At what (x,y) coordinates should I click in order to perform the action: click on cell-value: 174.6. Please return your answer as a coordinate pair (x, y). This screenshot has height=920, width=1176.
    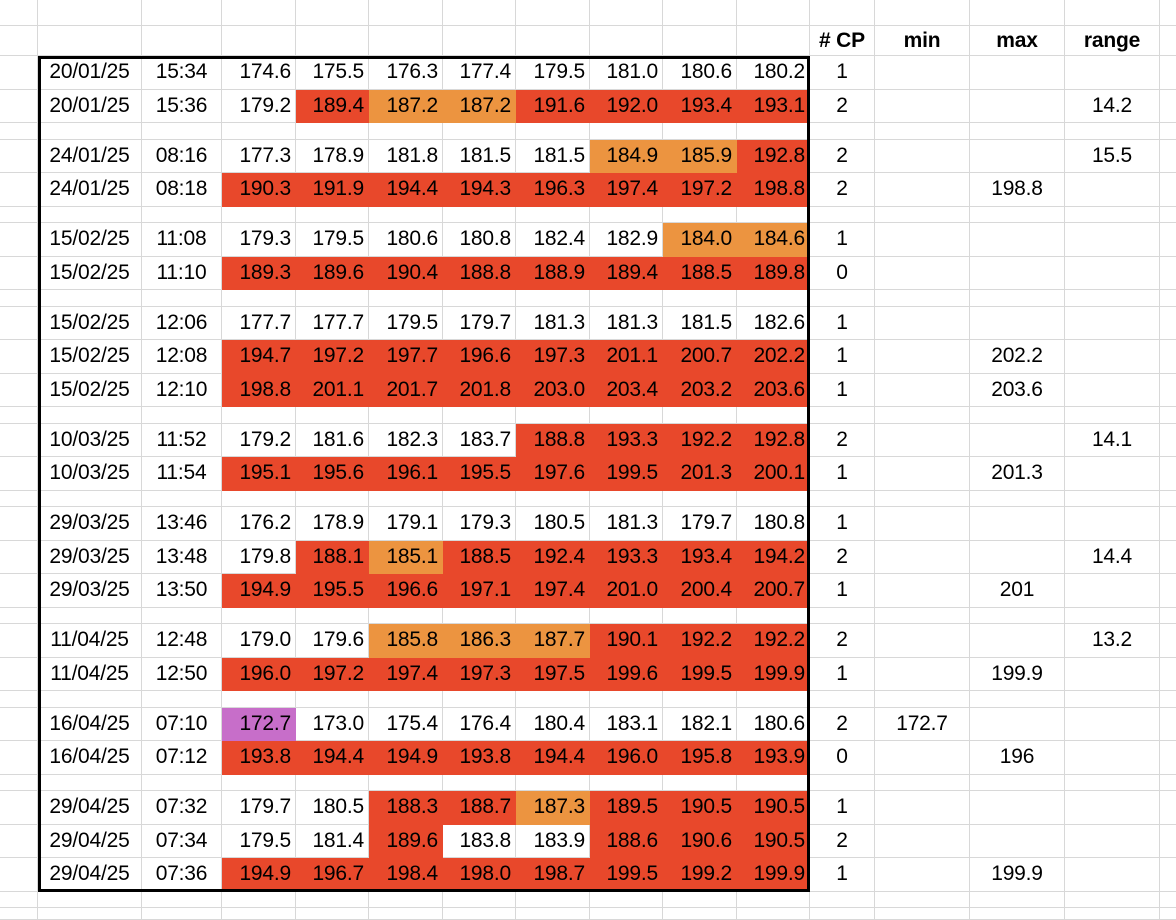
    Looking at the image, I should click on (259, 73).